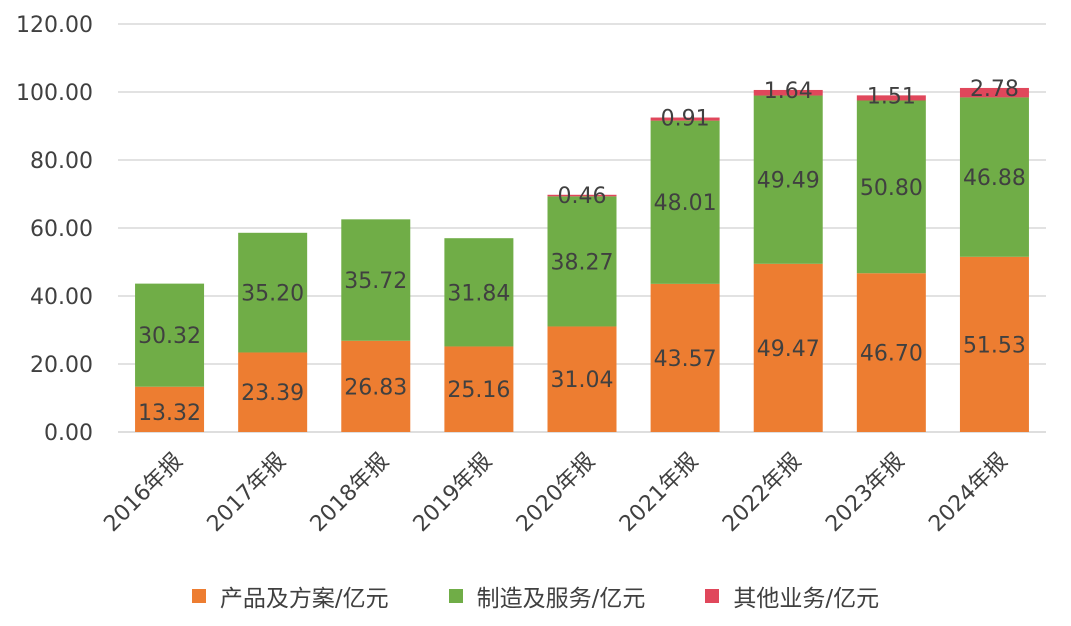  Describe the element at coordinates (61, 297) in the screenshot. I see `y-tick-label: 40.00` at that location.